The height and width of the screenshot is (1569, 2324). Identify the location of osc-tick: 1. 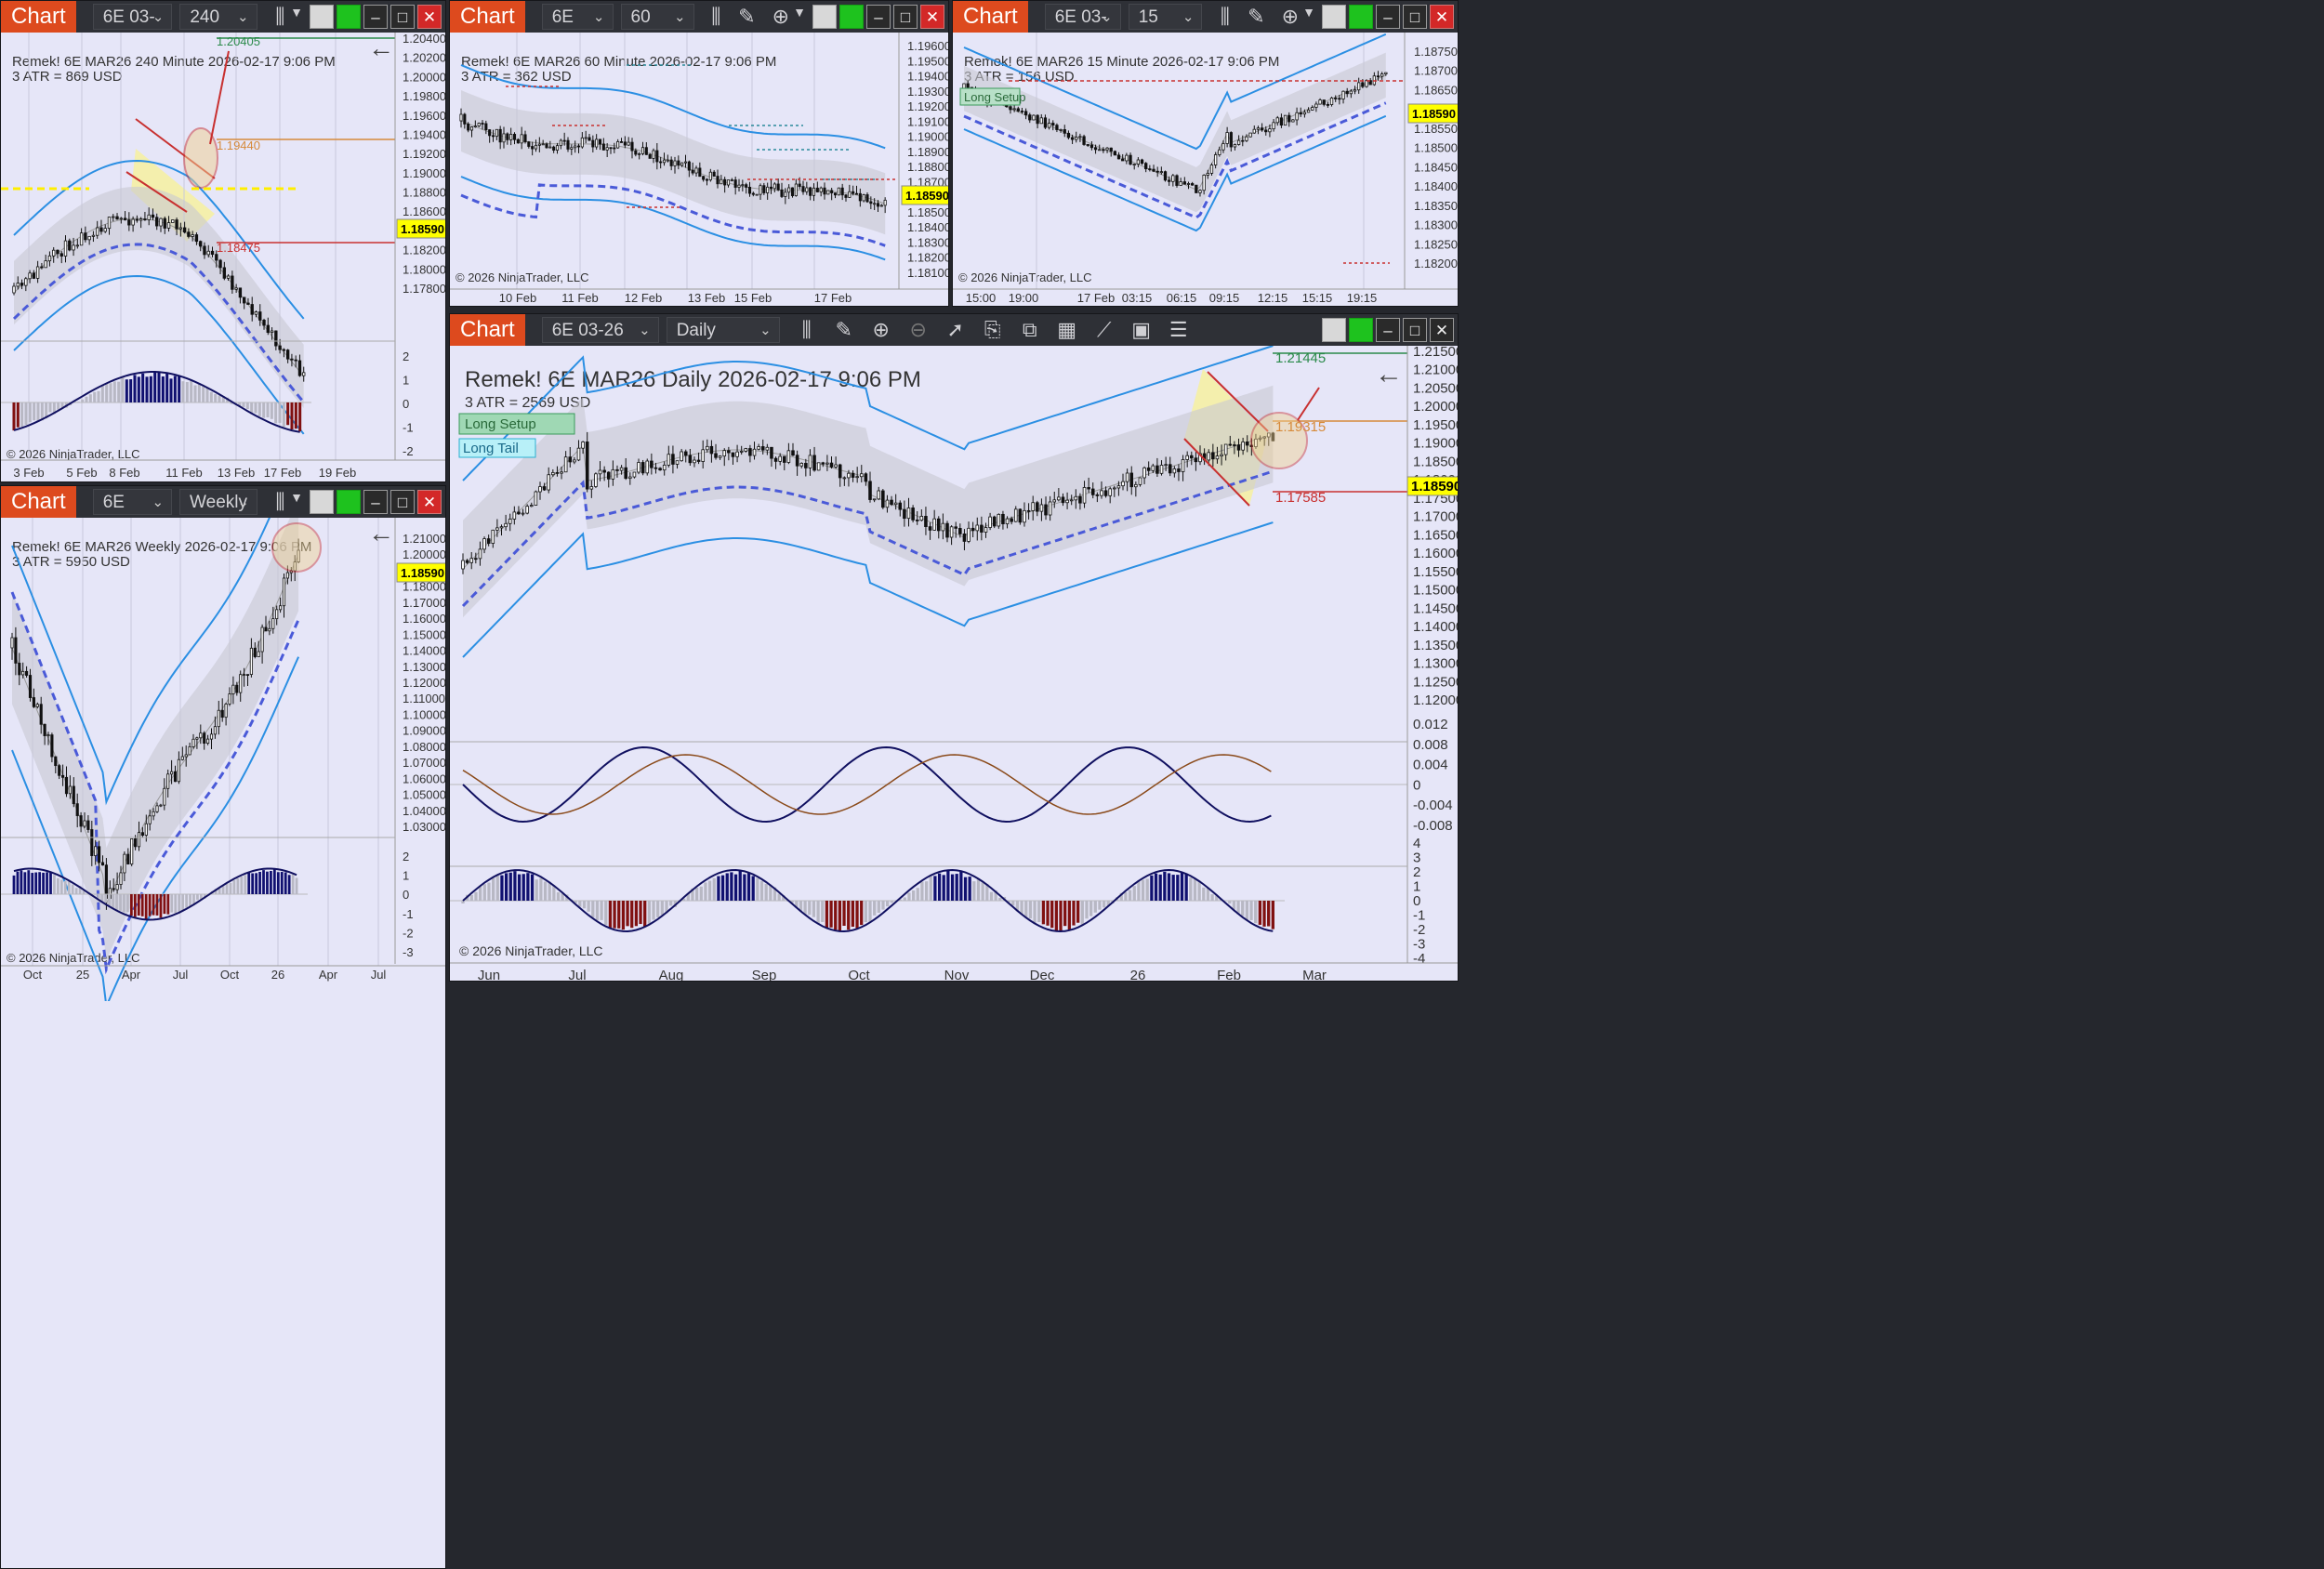
(406, 876).